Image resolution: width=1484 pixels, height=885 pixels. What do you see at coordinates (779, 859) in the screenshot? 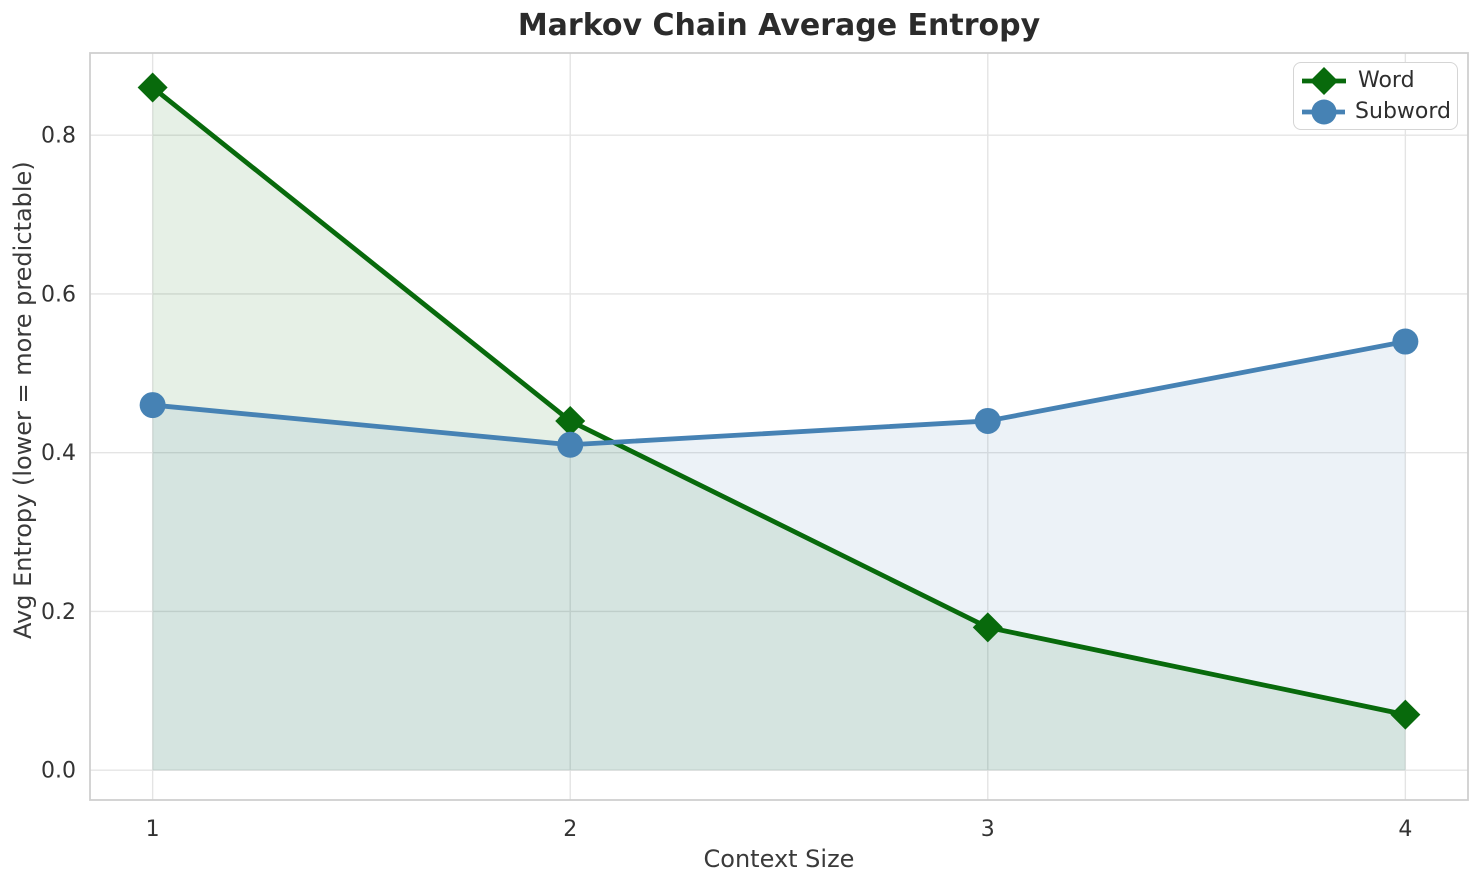
I see `x-axis-label: Context Size` at bounding box center [779, 859].